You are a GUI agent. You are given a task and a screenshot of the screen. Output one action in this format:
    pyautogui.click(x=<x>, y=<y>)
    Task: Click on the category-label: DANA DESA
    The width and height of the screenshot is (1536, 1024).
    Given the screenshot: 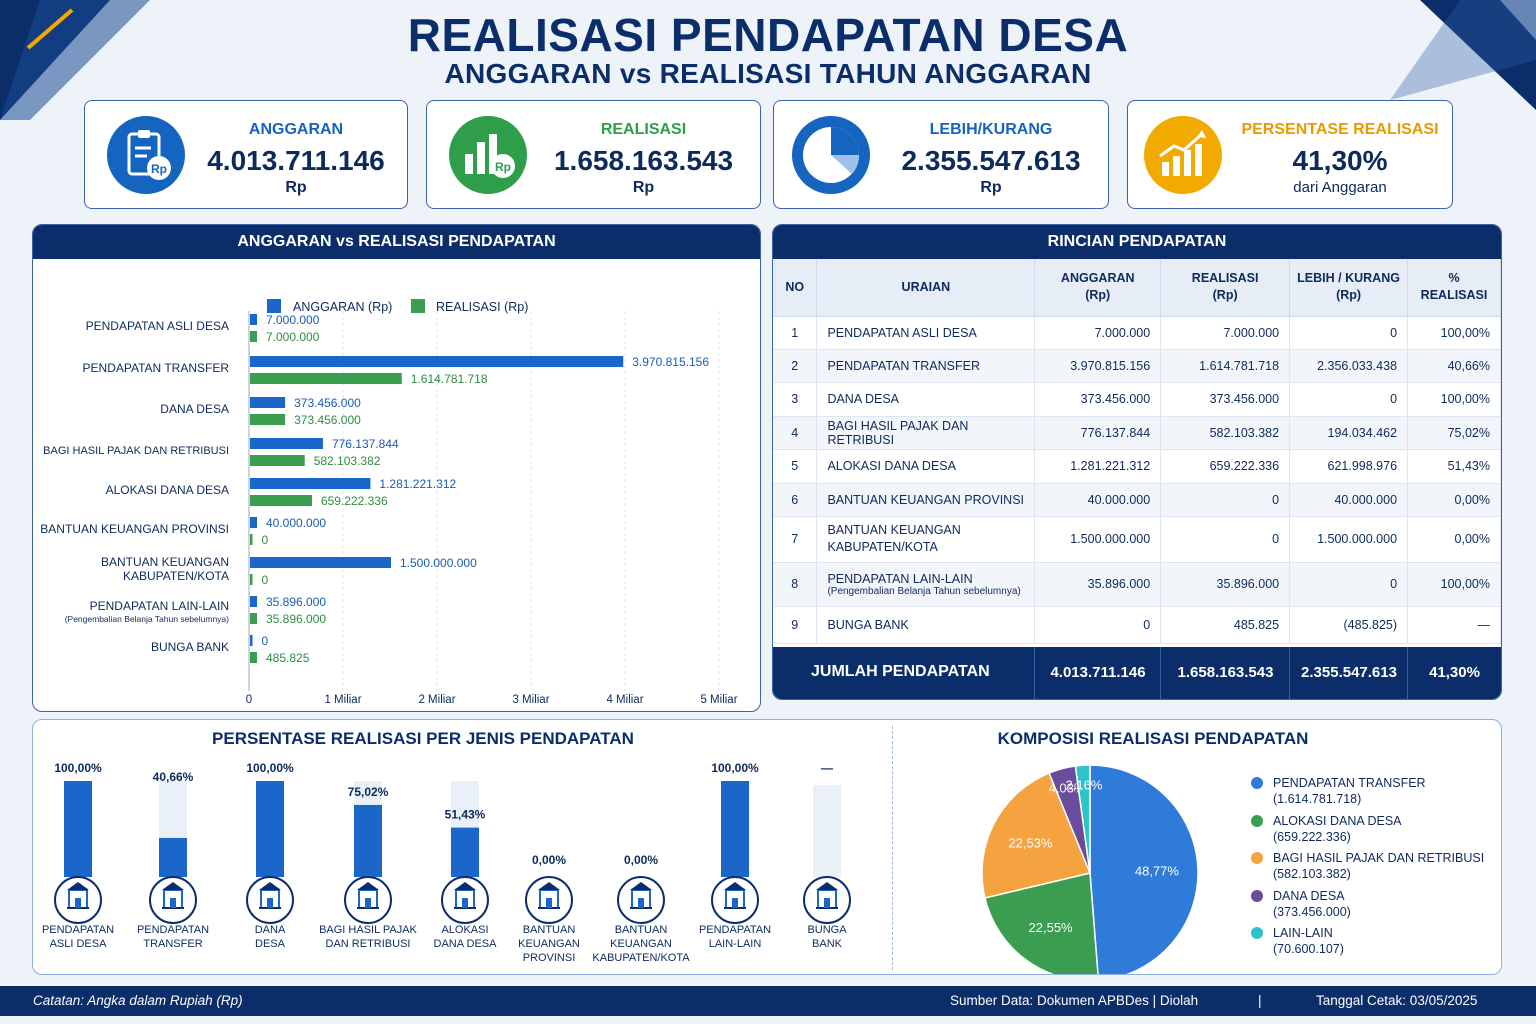 What is the action you would take?
    pyautogui.click(x=194, y=409)
    